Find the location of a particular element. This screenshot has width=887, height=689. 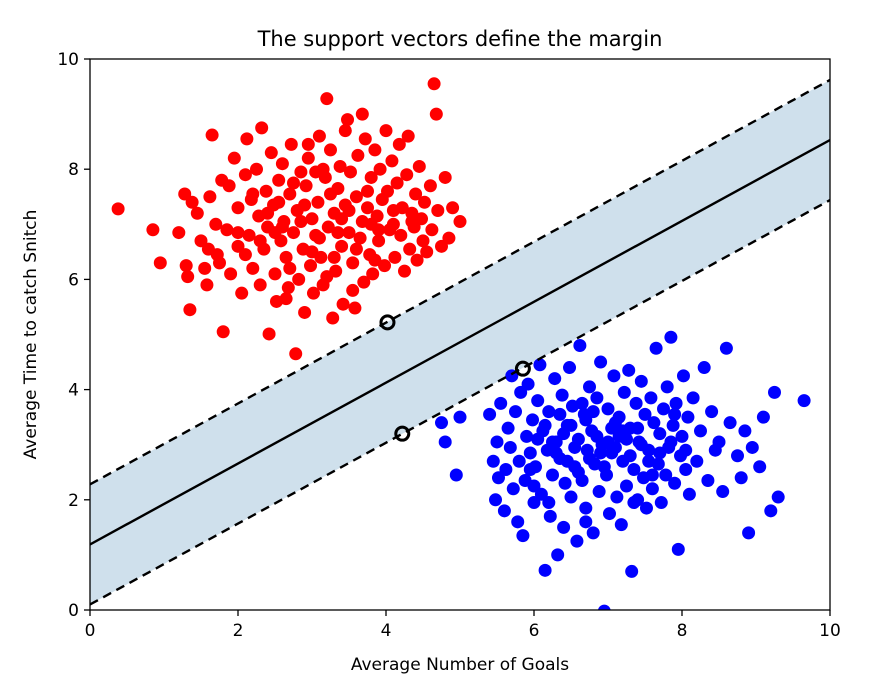

x-tick-label: 8 is located at coordinates (682, 631).